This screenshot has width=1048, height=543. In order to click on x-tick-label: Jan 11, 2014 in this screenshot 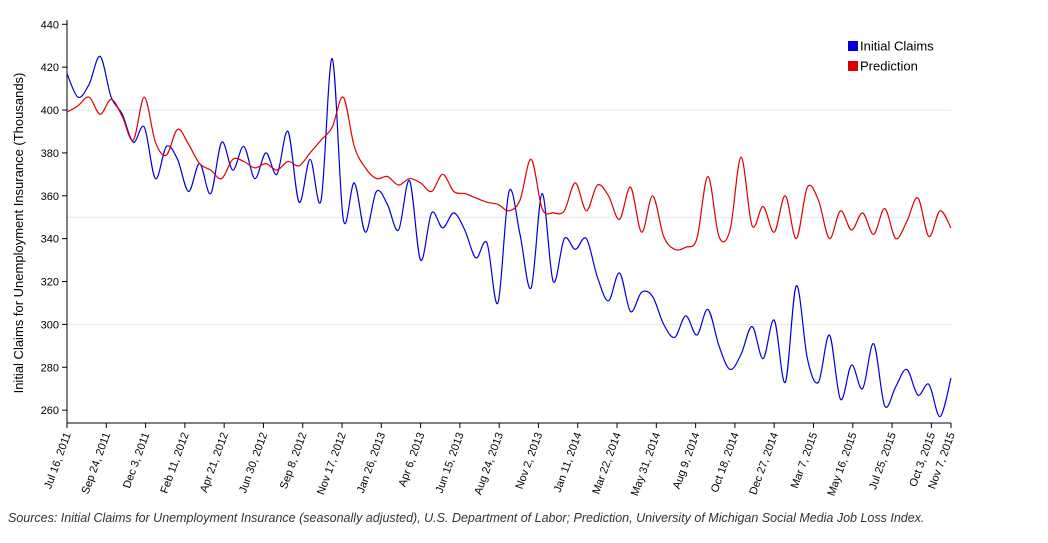, I will do `click(568, 462)`.